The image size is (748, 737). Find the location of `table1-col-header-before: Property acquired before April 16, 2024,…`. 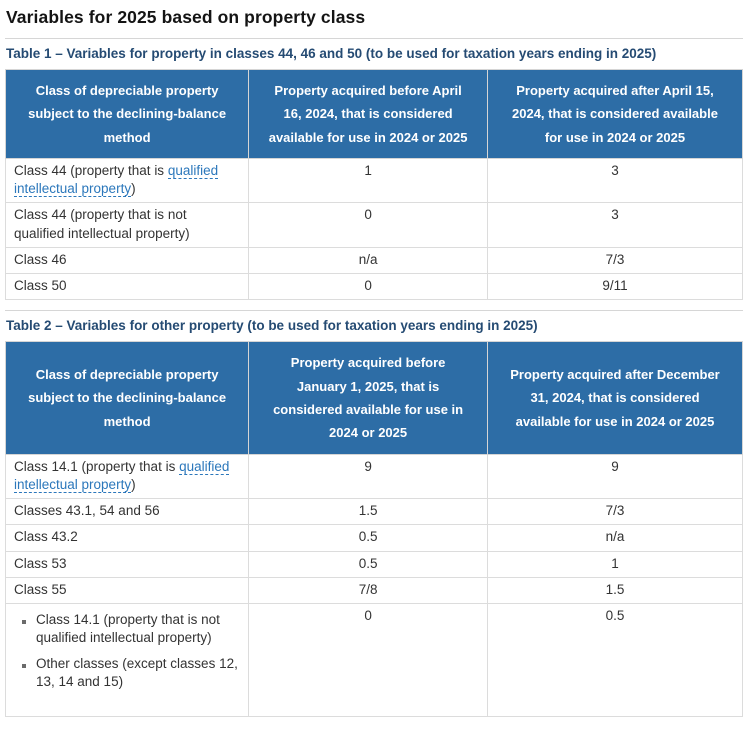

table1-col-header-before: Property acquired before April 16, 2024,… is located at coordinates (368, 113).